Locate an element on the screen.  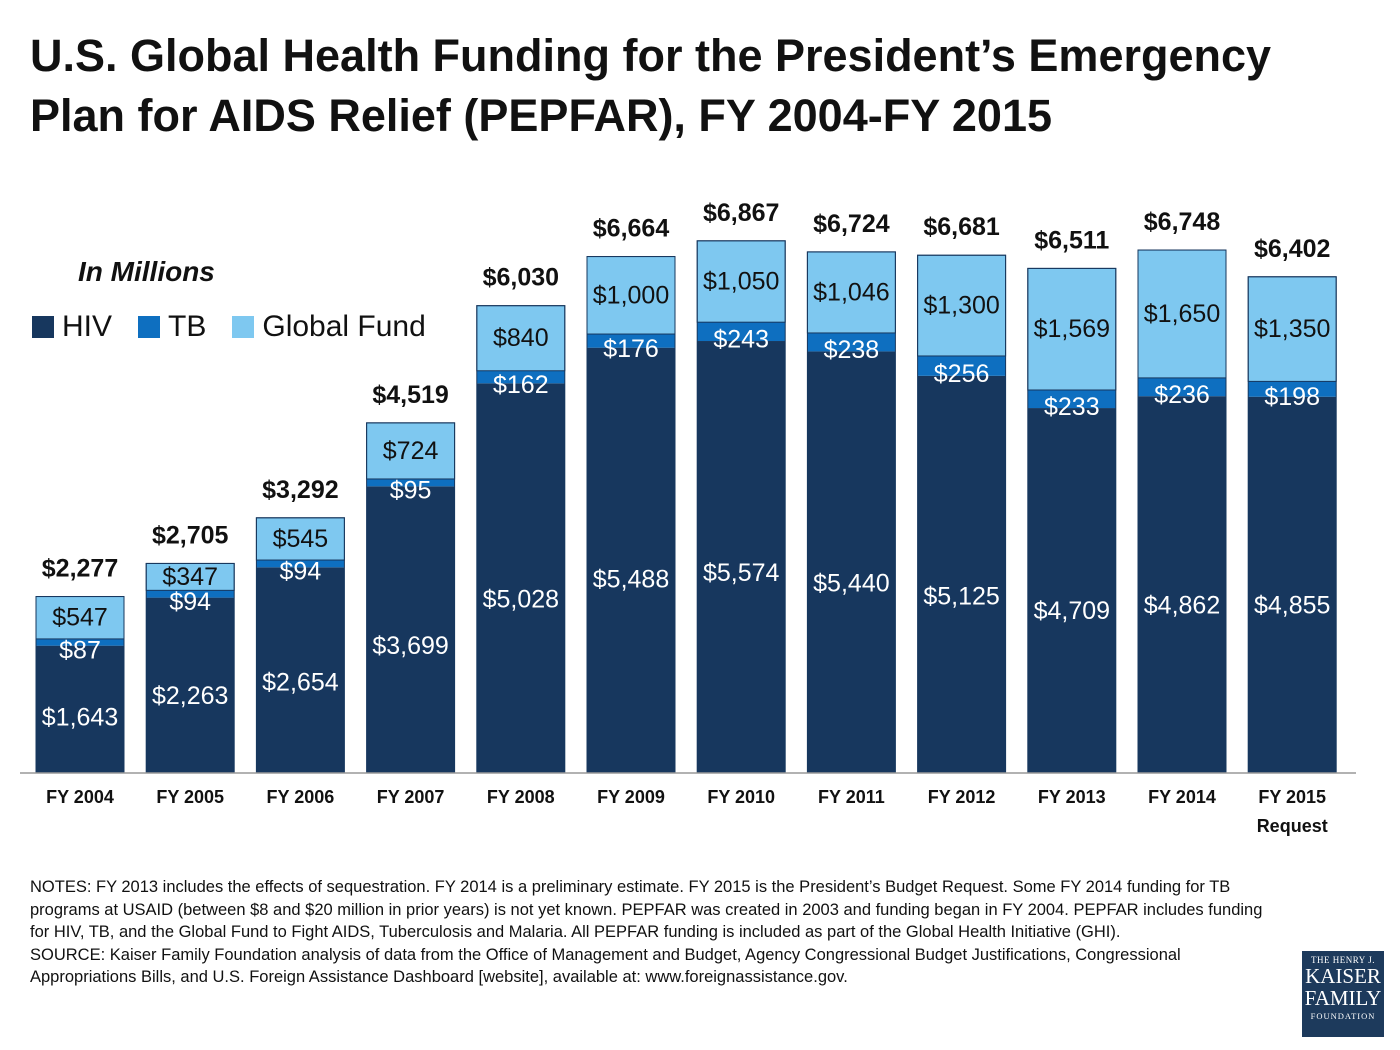
label-tb-fy-2004: $87 is located at coordinates (80, 650).